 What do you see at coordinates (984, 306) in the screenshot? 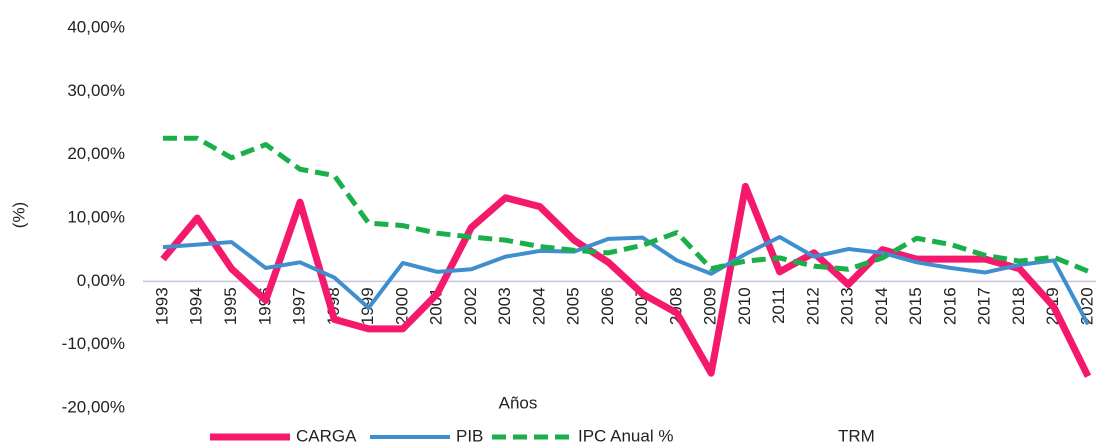
I see `x-tick-label: 2017` at bounding box center [984, 306].